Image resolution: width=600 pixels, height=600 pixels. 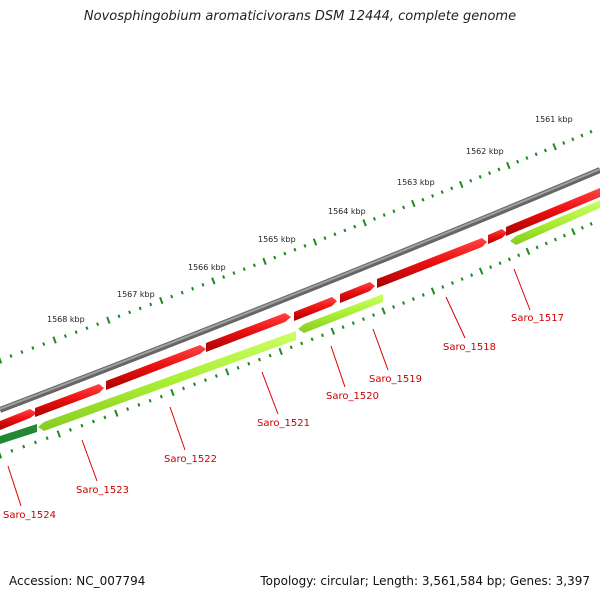 What do you see at coordinates (190, 459) in the screenshot?
I see `gene-label: Saro_1522` at bounding box center [190, 459].